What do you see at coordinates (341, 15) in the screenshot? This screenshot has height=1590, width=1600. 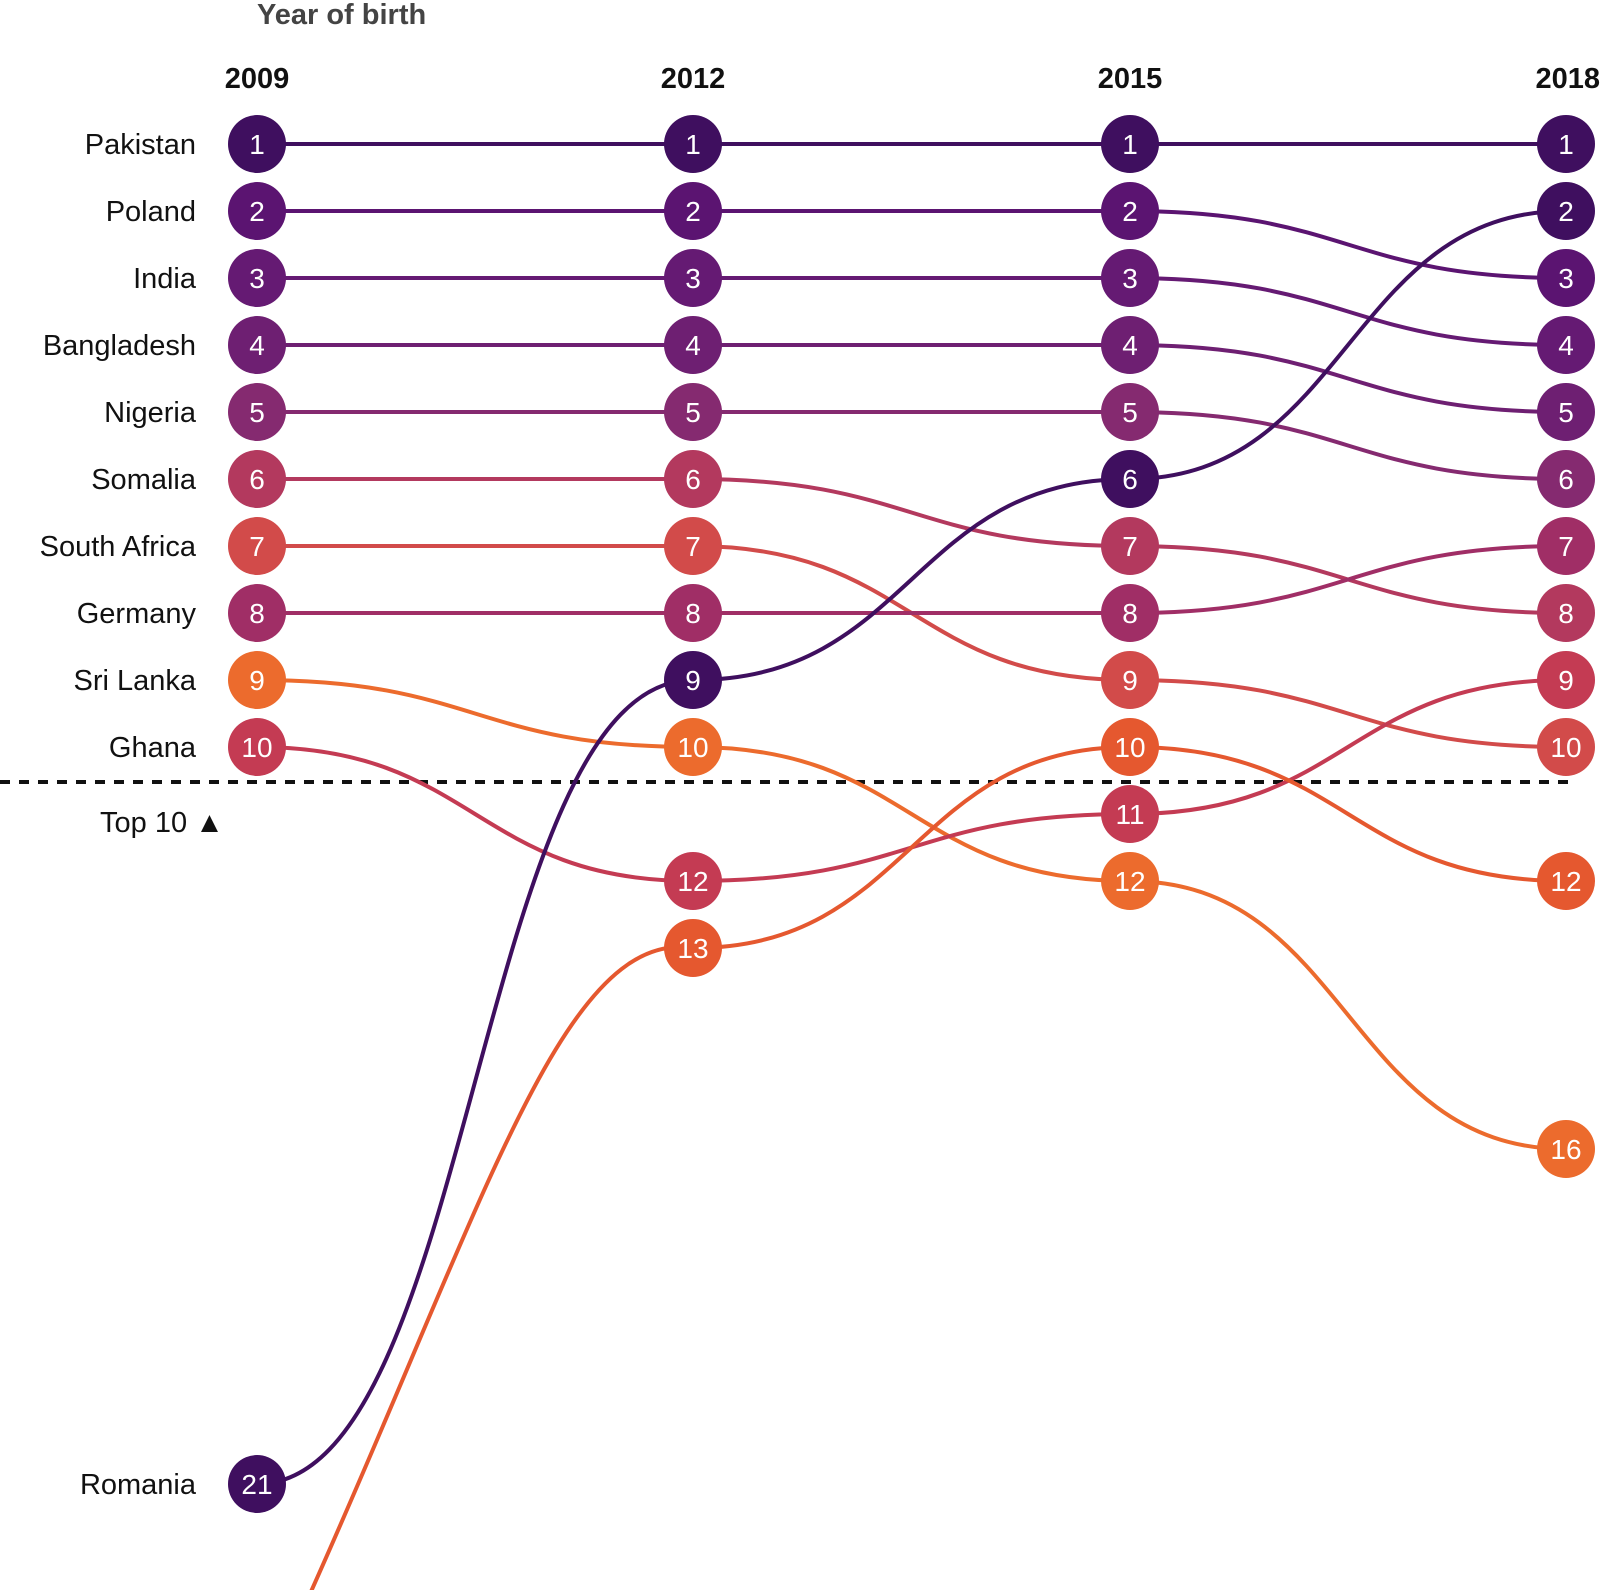 I see `chart-title: Year of birth` at bounding box center [341, 15].